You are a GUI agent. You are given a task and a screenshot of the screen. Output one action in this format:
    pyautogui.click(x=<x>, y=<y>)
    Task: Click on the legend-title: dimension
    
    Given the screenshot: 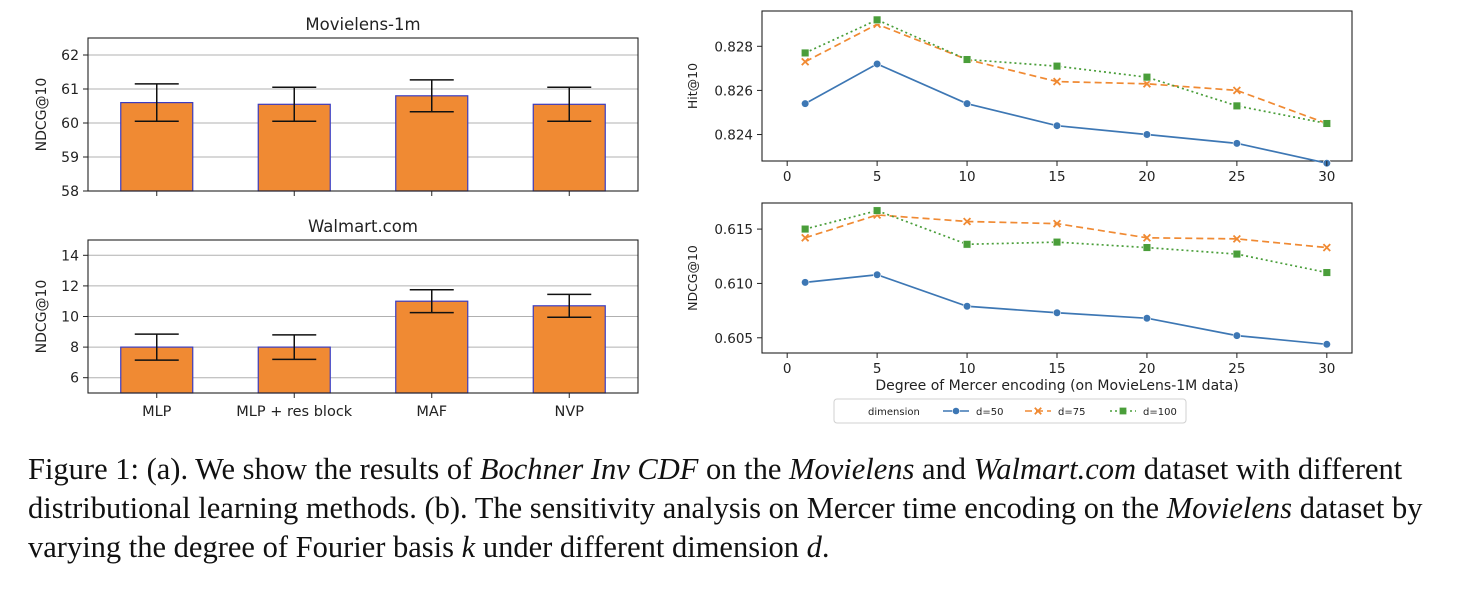 What is the action you would take?
    pyautogui.click(x=894, y=412)
    